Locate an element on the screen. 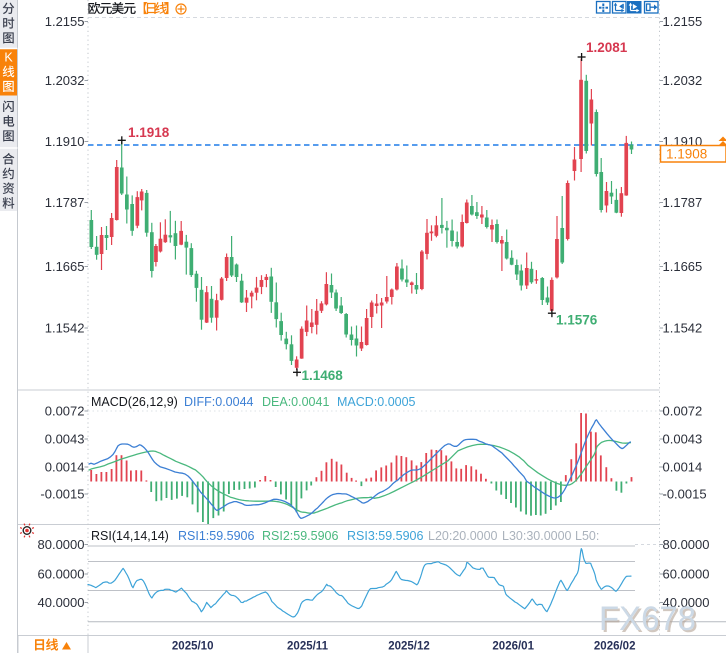 The height and width of the screenshot is (653, 726). svg-text: 1.1908 is located at coordinates (686, 154).